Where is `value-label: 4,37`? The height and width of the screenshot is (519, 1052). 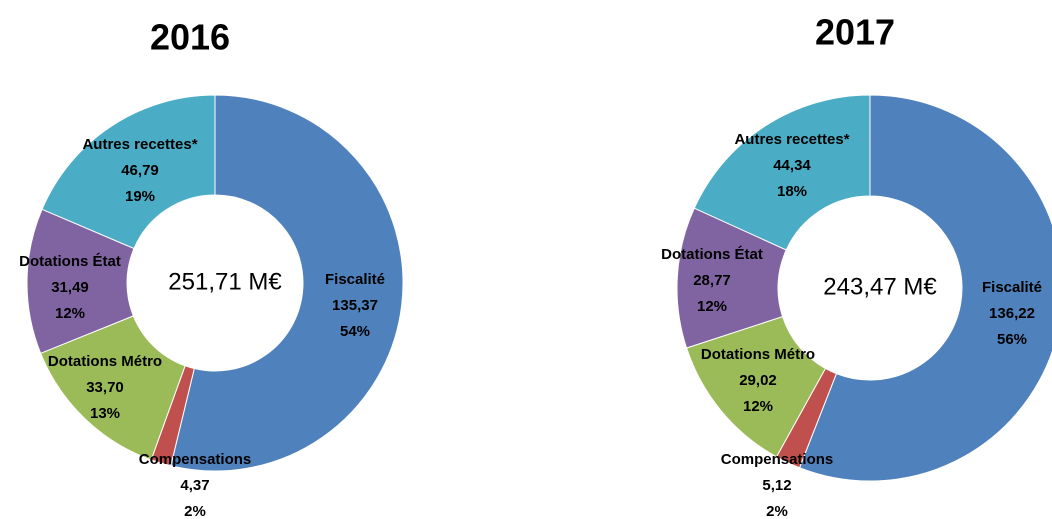 value-label: 4,37 is located at coordinates (194, 485).